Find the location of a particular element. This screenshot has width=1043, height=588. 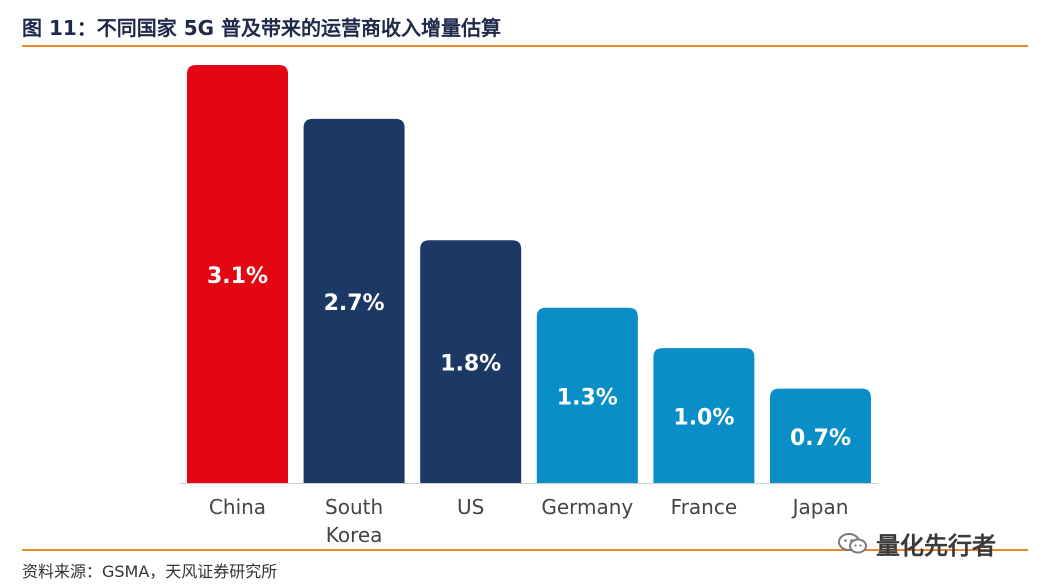

value-label: 1.0% is located at coordinates (703, 418).